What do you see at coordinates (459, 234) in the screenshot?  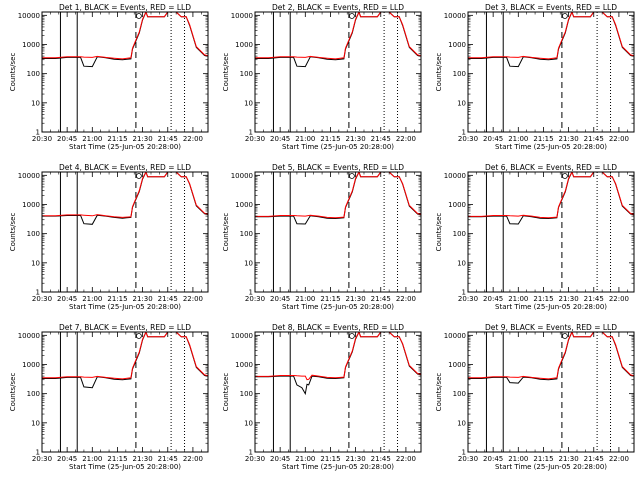 I see `panel-6-y-tick-label: 100` at bounding box center [459, 234].